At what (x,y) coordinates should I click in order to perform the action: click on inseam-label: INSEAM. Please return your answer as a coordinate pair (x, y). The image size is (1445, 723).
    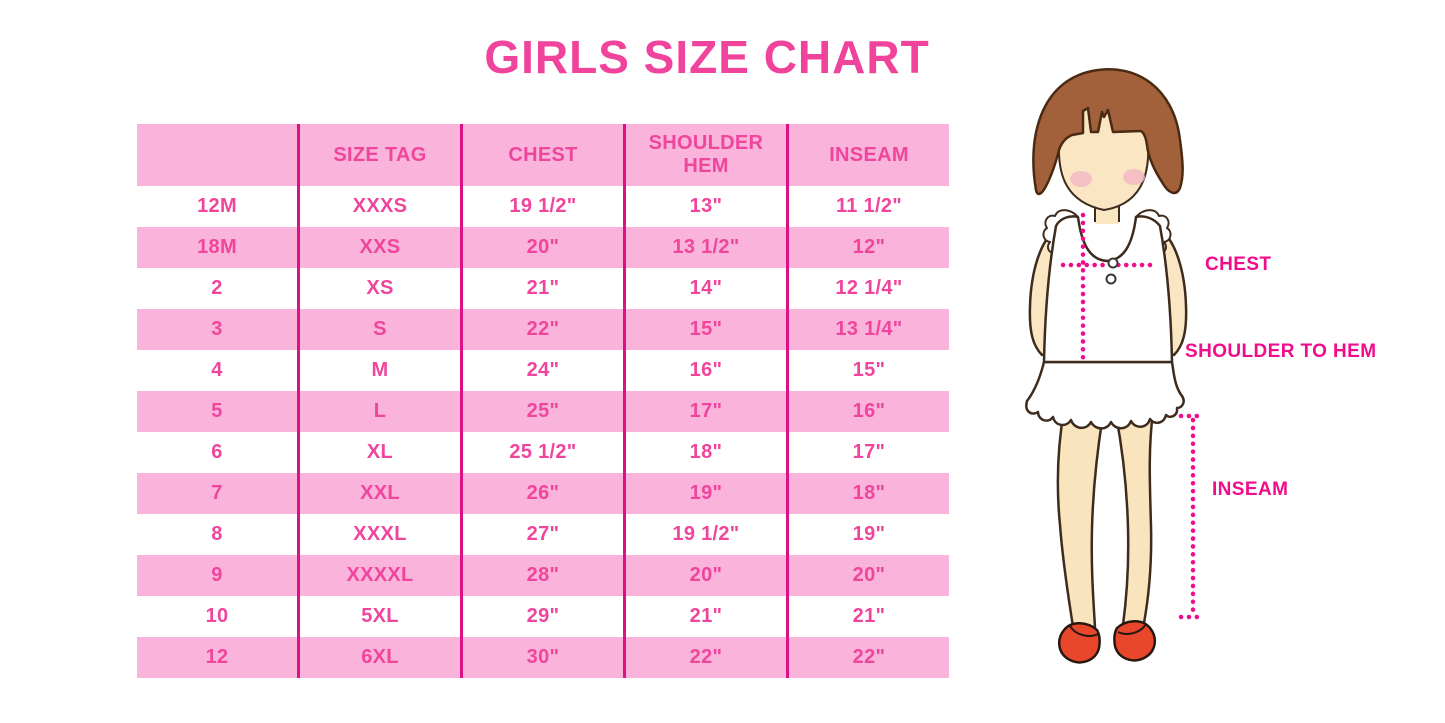
    Looking at the image, I should click on (1250, 489).